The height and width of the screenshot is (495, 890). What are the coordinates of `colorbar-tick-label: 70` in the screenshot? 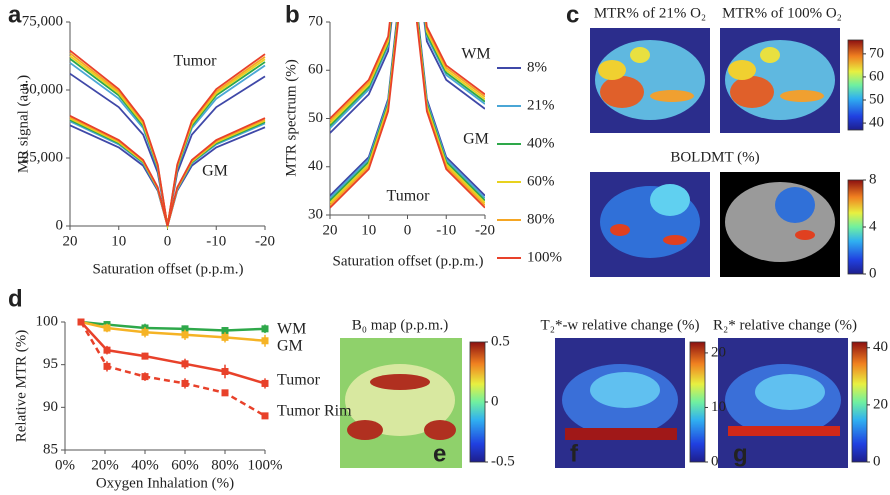 It's located at (876, 53).